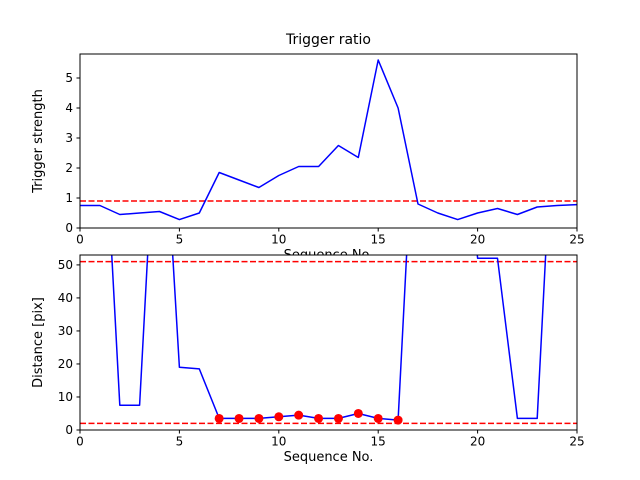 This screenshot has height=480, width=640. Describe the element at coordinates (65, 364) in the screenshot. I see `y-tick-label: 20` at that location.